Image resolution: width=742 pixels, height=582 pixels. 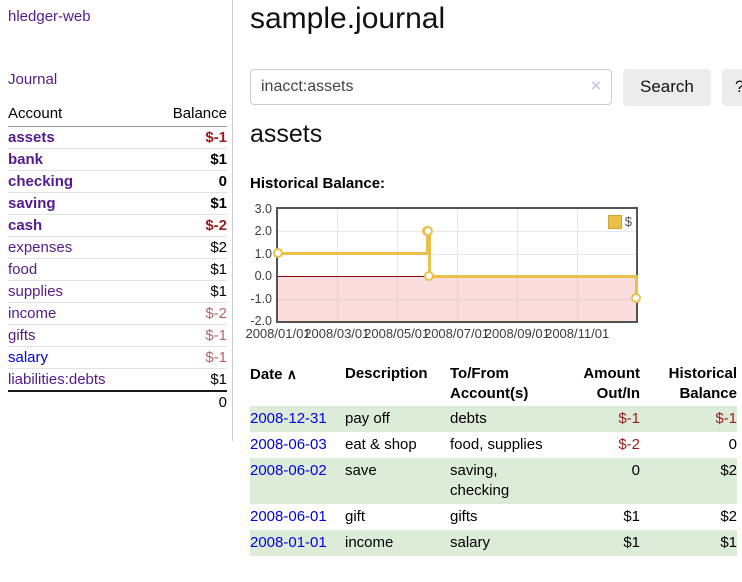 What do you see at coordinates (726, 418) in the screenshot?
I see `transaction-balance: $-1` at bounding box center [726, 418].